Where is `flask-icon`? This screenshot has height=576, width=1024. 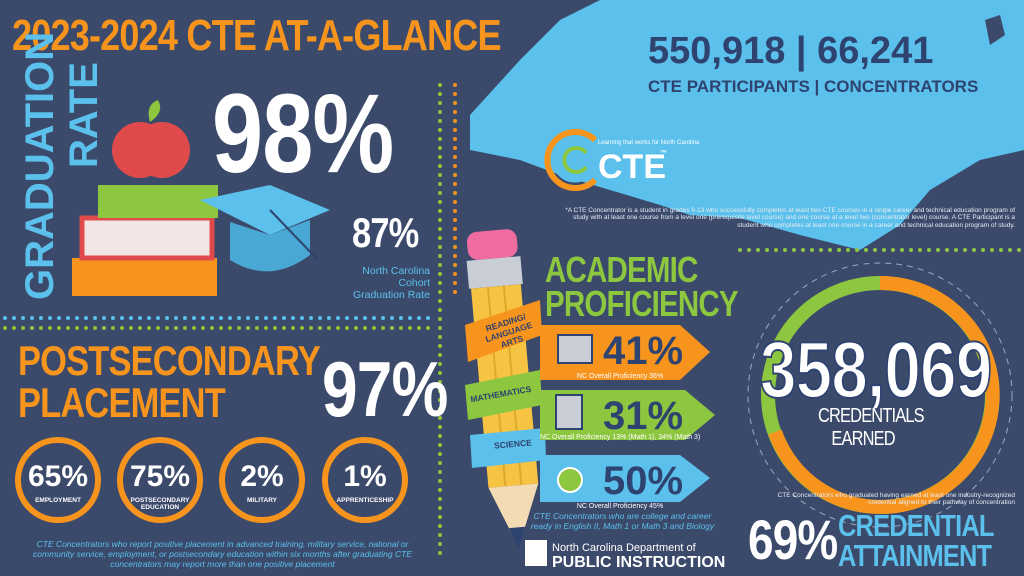 flask-icon is located at coordinates (570, 480).